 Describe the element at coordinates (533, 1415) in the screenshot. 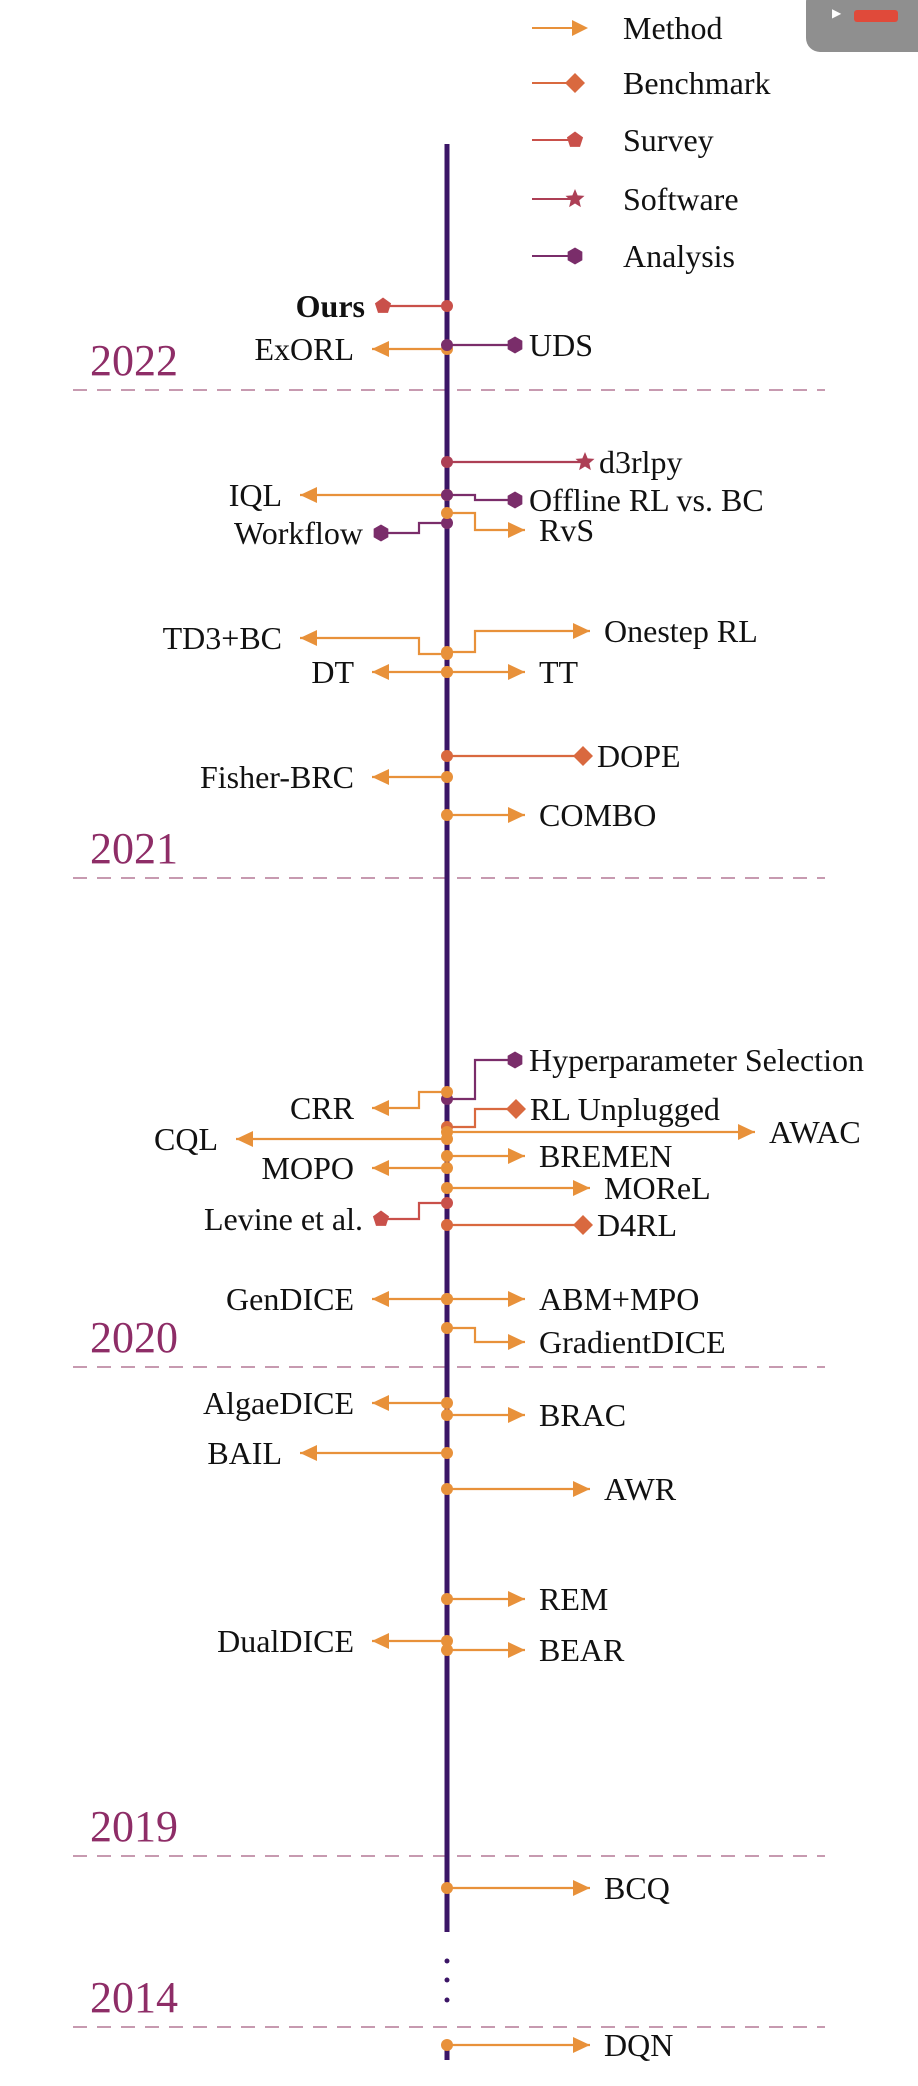

I see `timeline-entry: BRAC` at that location.